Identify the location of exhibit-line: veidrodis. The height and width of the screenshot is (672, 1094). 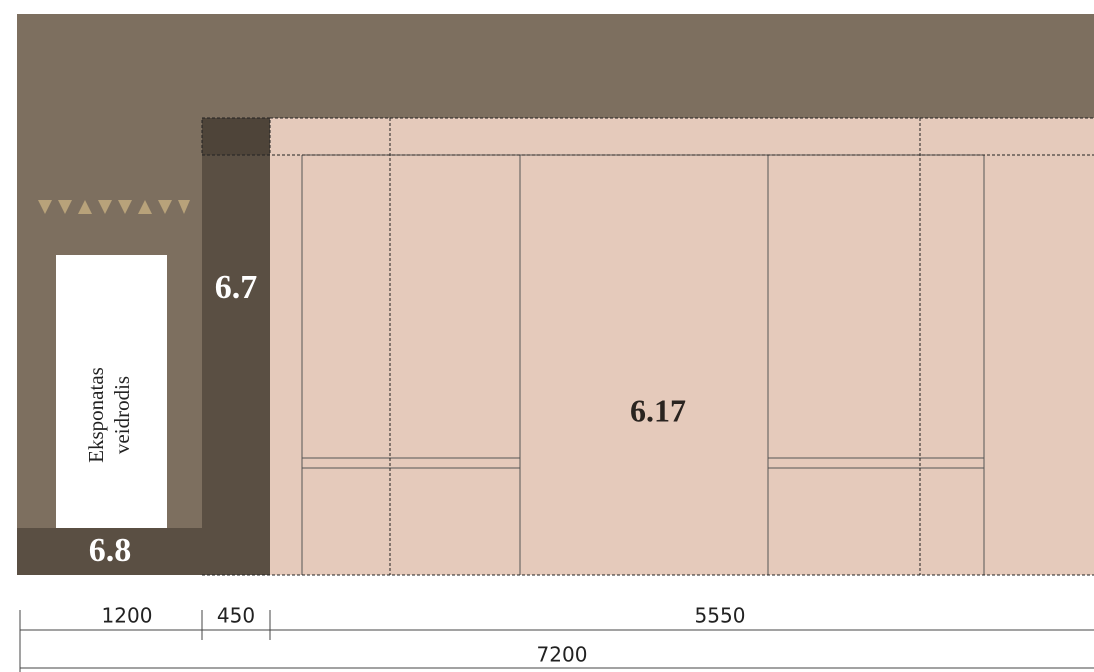
(122, 415).